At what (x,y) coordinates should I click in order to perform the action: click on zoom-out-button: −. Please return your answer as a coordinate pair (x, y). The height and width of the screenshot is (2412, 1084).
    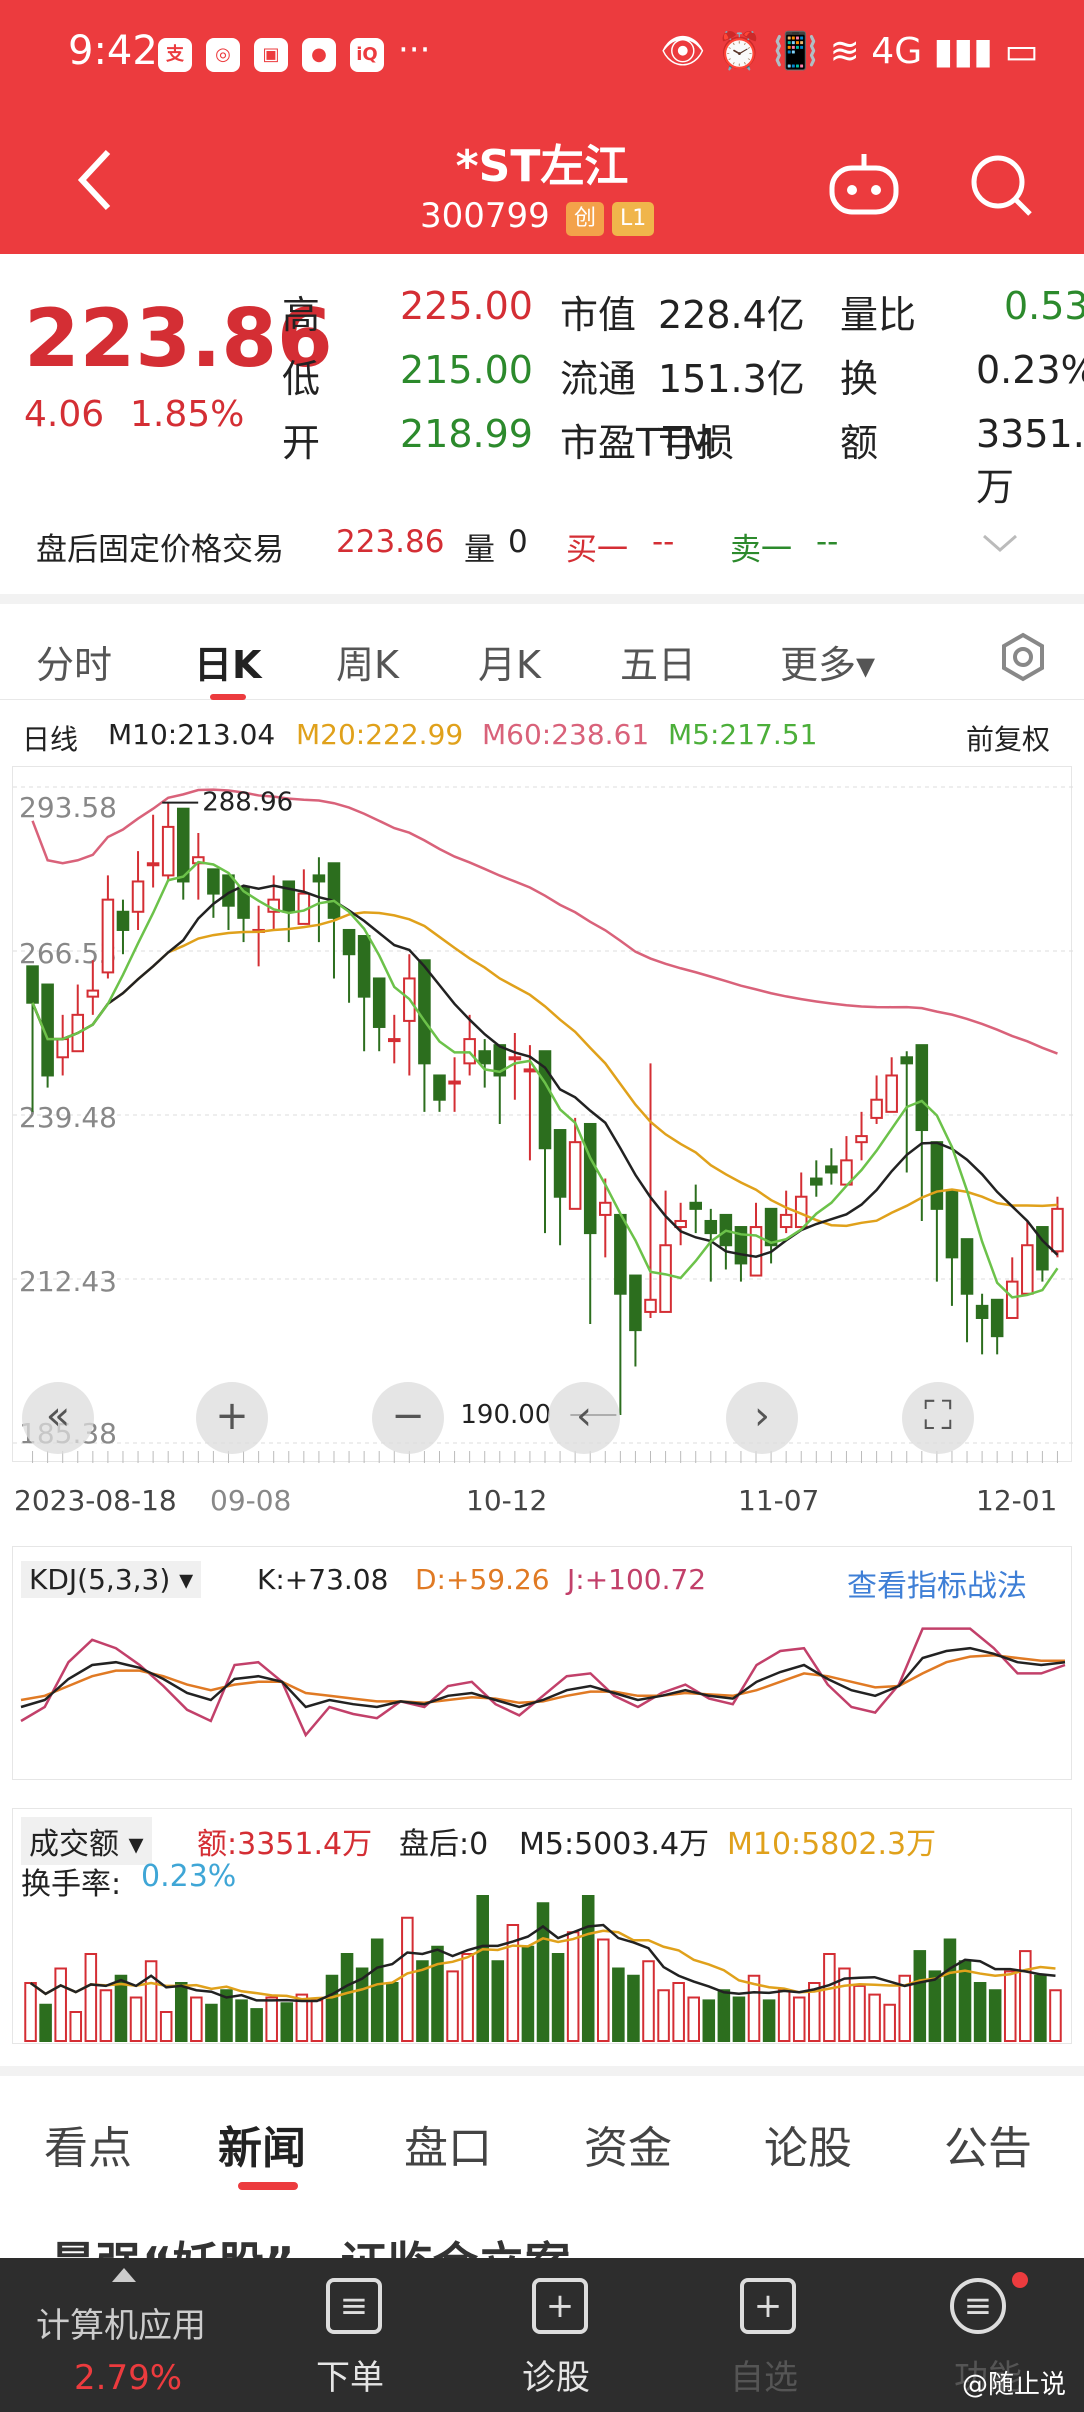
    Looking at the image, I should click on (408, 1418).